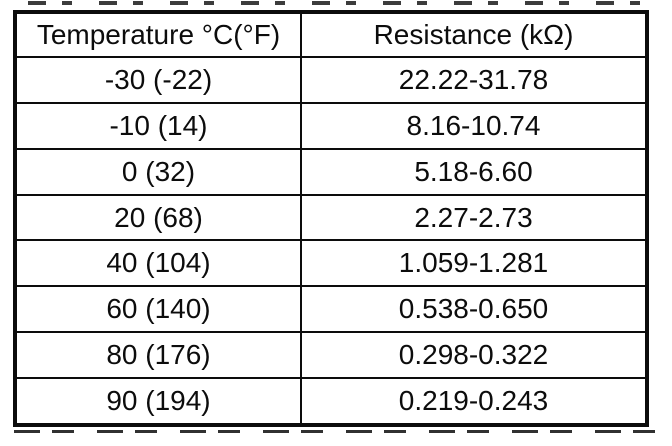  I want to click on table-row: -30 (-22) 22.22-31.78, so click(331, 80).